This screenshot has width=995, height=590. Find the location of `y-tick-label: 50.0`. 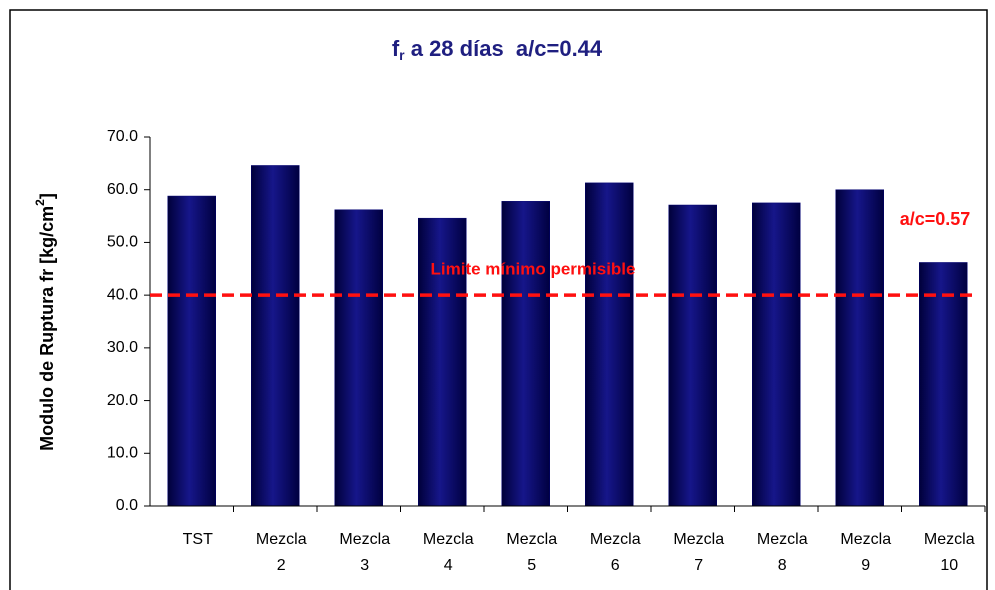

y-tick-label: 50.0 is located at coordinates (122, 242).